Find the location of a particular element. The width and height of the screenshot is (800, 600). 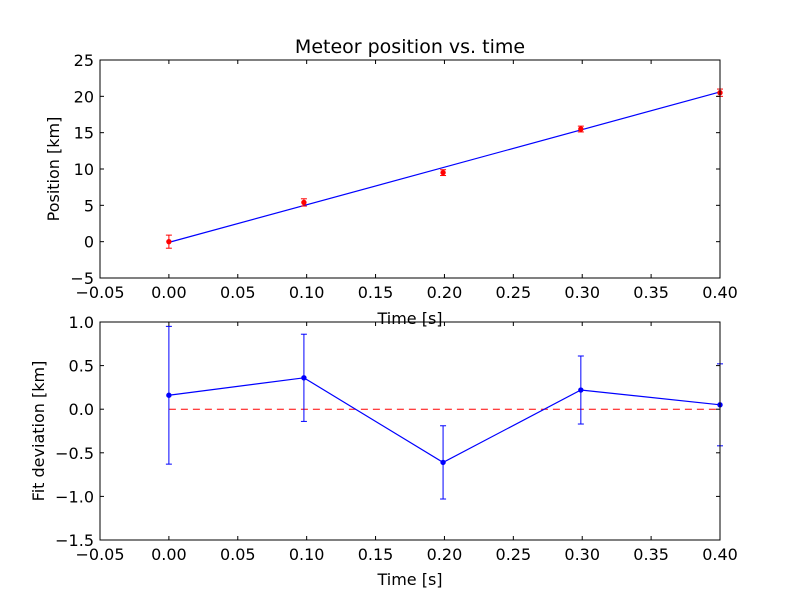

deviation-xtick-label: 0.30 is located at coordinates (582, 554).